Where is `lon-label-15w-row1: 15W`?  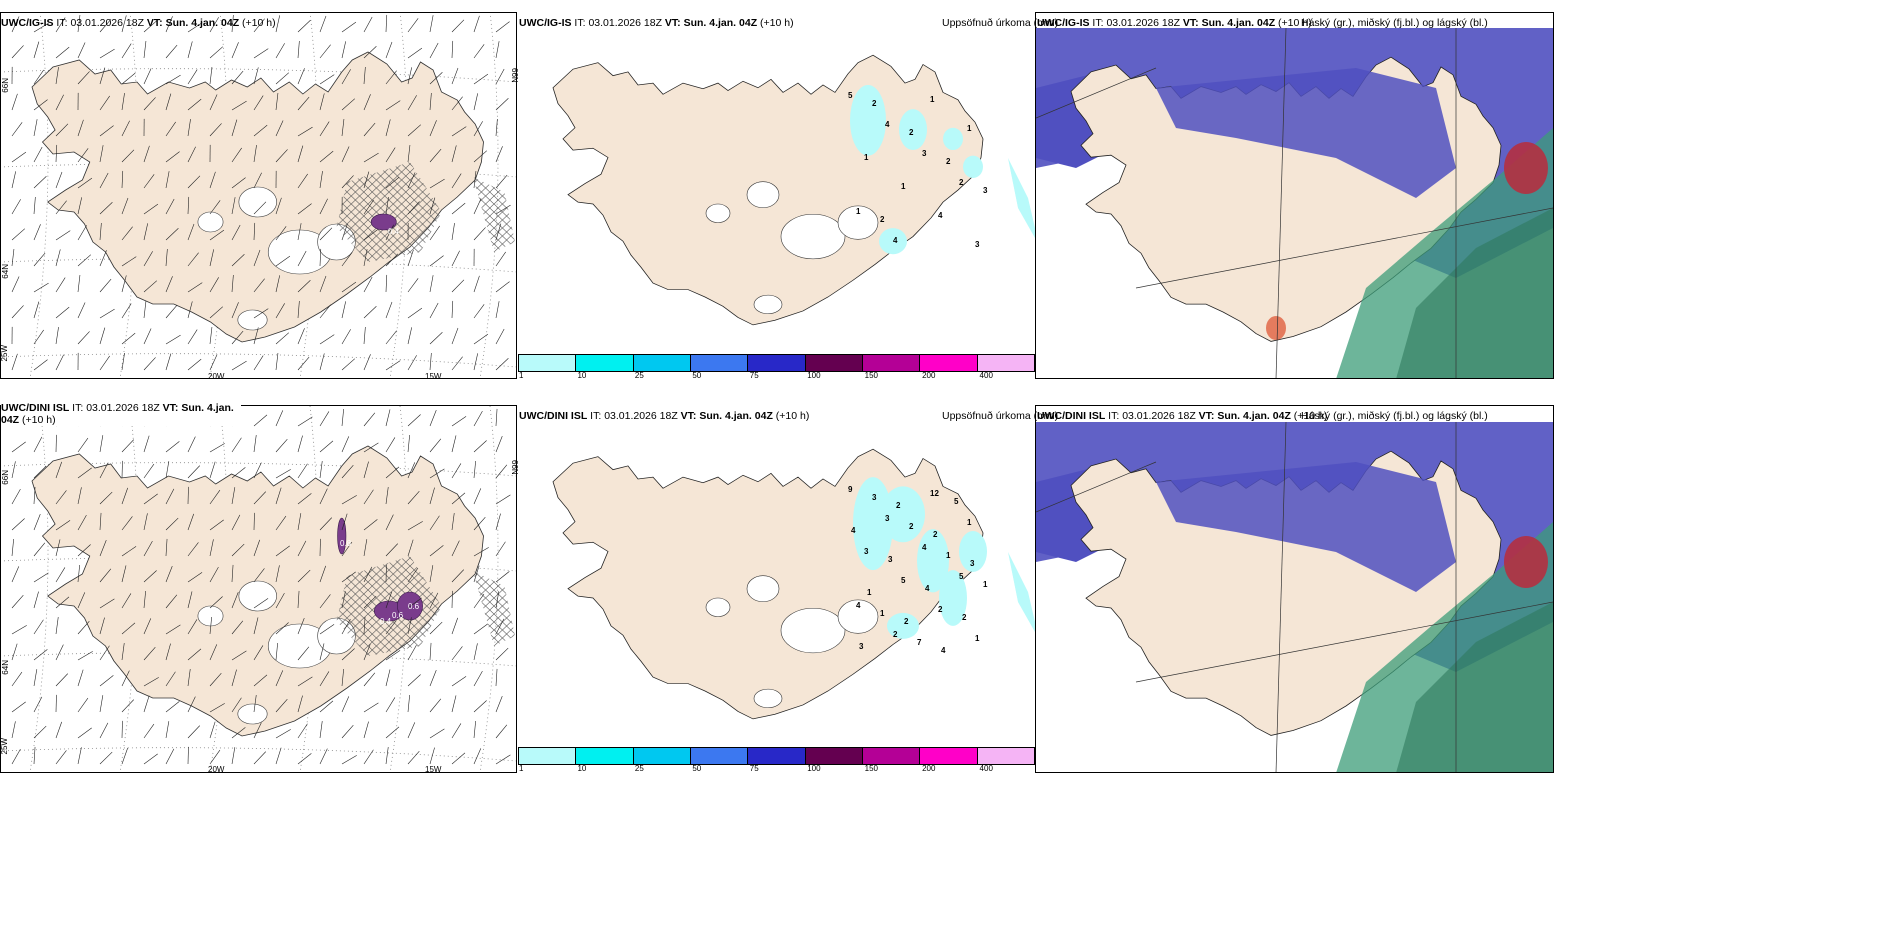 lon-label-15w-row1: 15W is located at coordinates (433, 376).